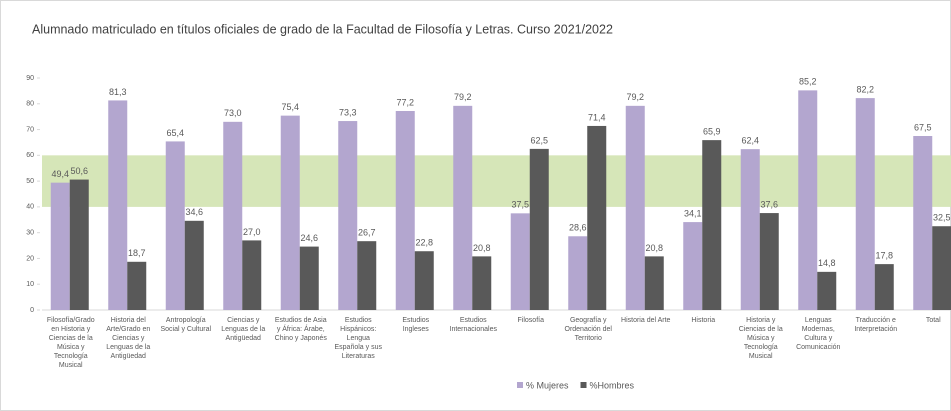 The height and width of the screenshot is (411, 951). What do you see at coordinates (712, 131) in the screenshot?
I see `data-label: 65,9` at bounding box center [712, 131].